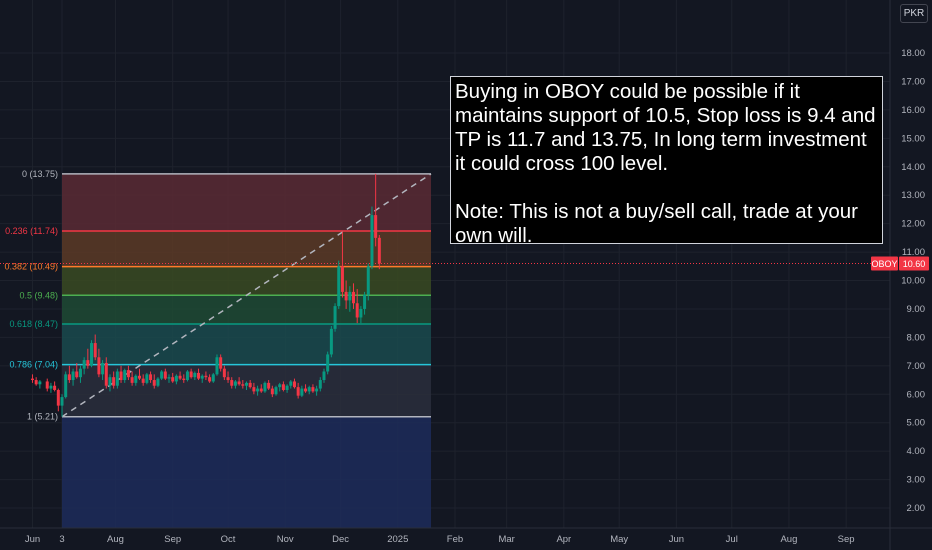 Image resolution: width=932 pixels, height=550 pixels. What do you see at coordinates (31, 267) in the screenshot?
I see `fib-level-label: 0.382 (10.49)` at bounding box center [31, 267].